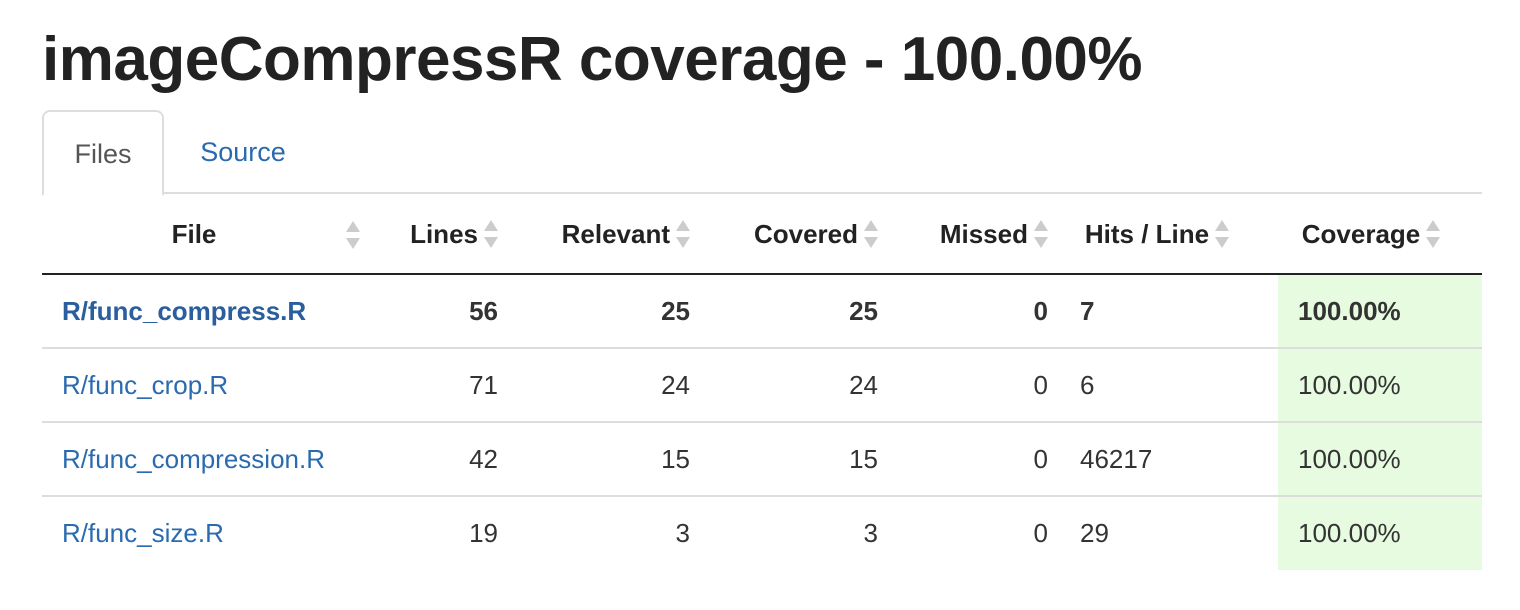  What do you see at coordinates (1147, 233) in the screenshot?
I see `header-hits-label: Hits / Line` at bounding box center [1147, 233].